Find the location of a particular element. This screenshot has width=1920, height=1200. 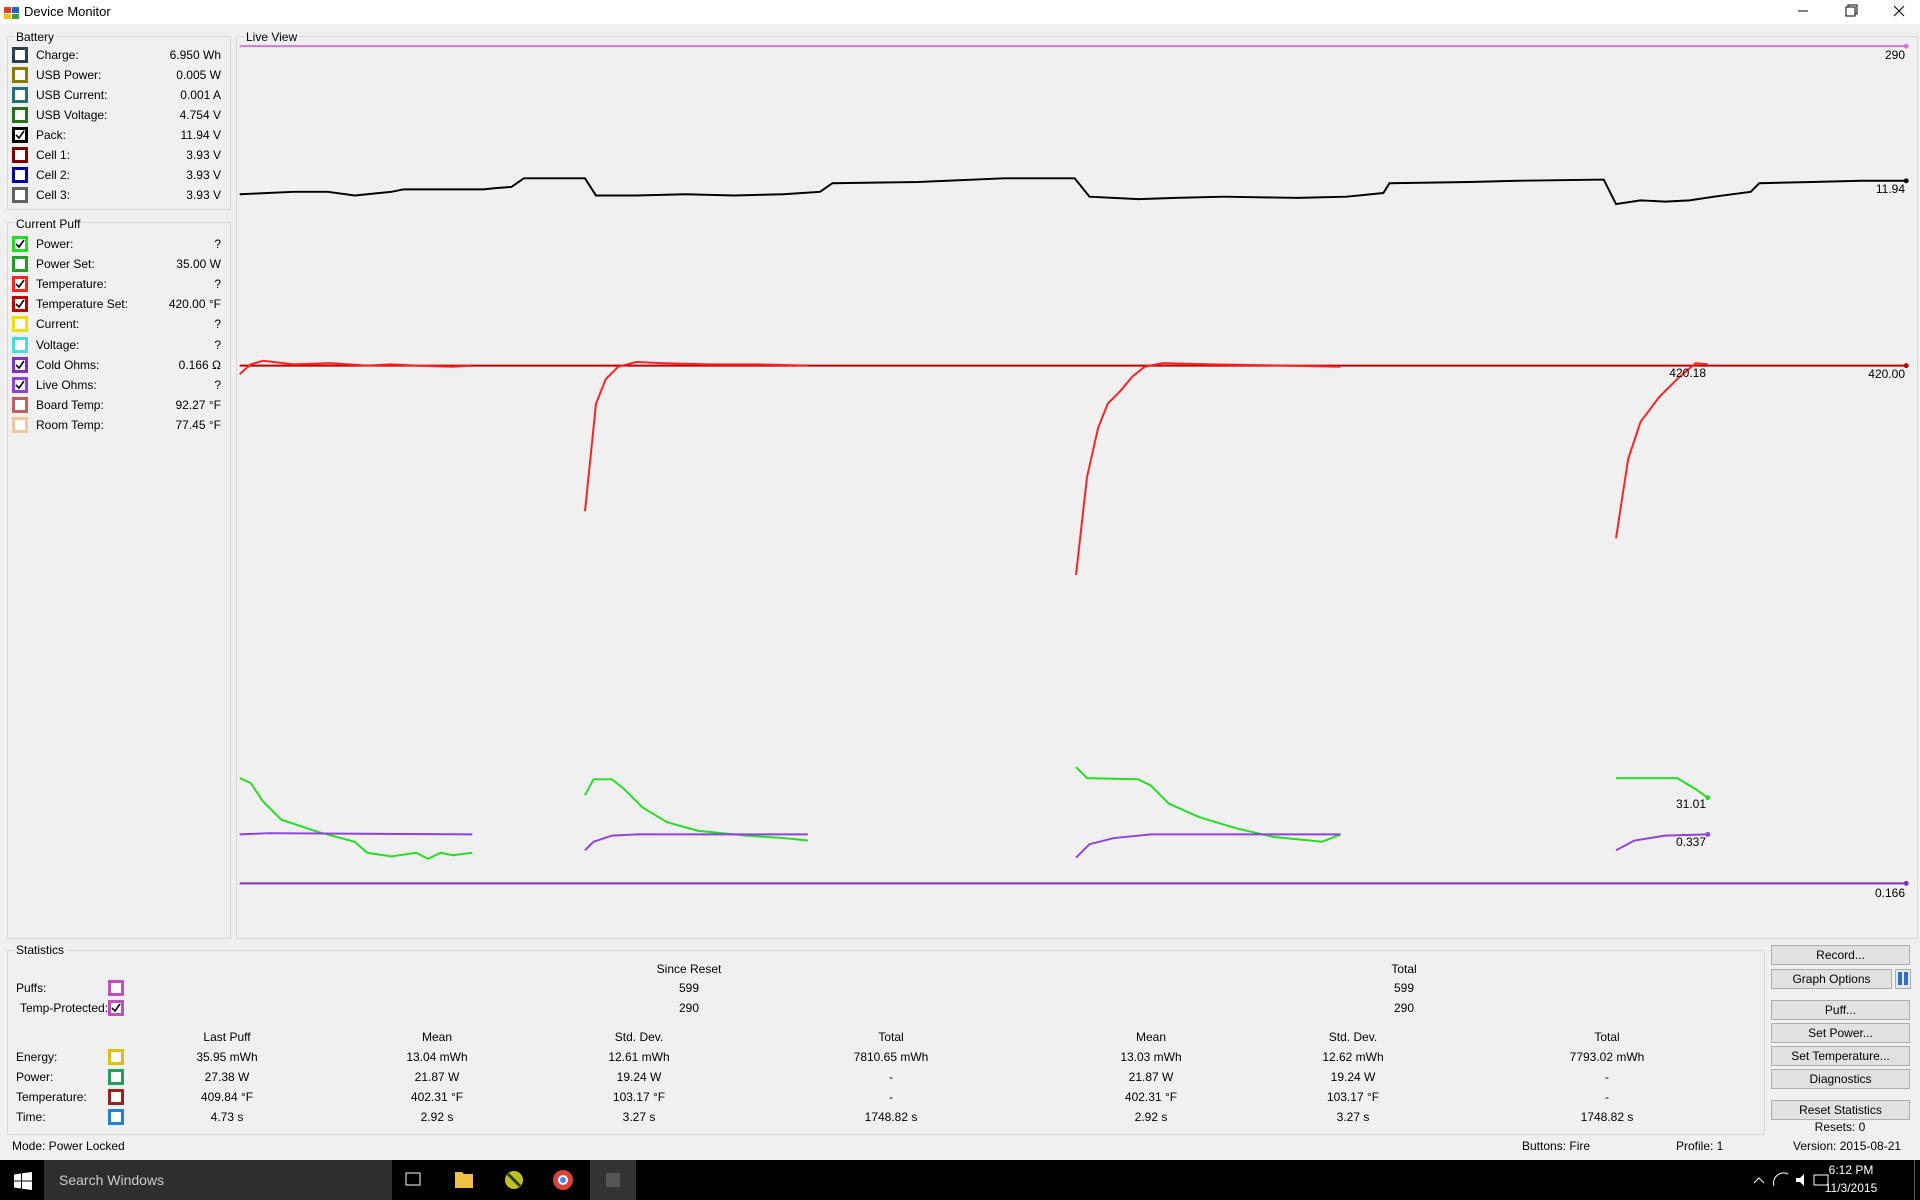

item-value: 77.45 °F is located at coordinates (198, 424).